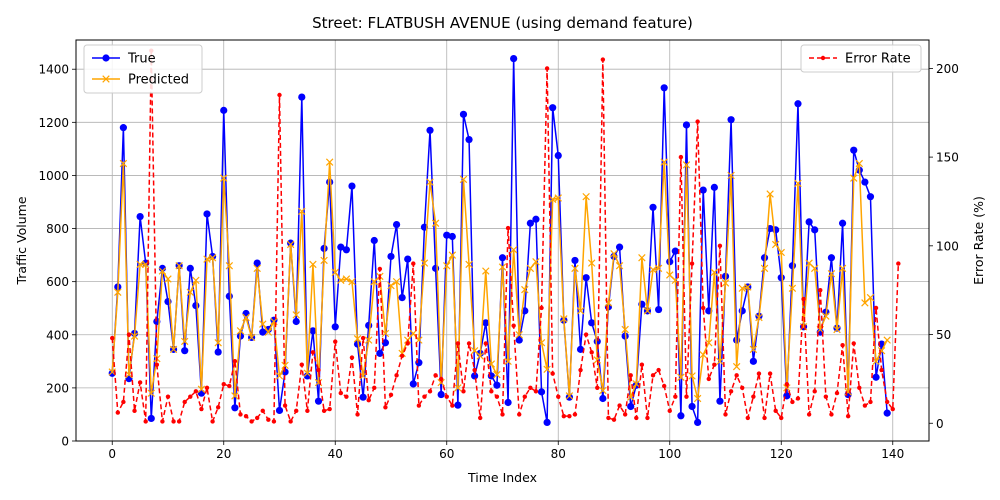  I want to click on y2-tick-label: 50, so click(943, 335).